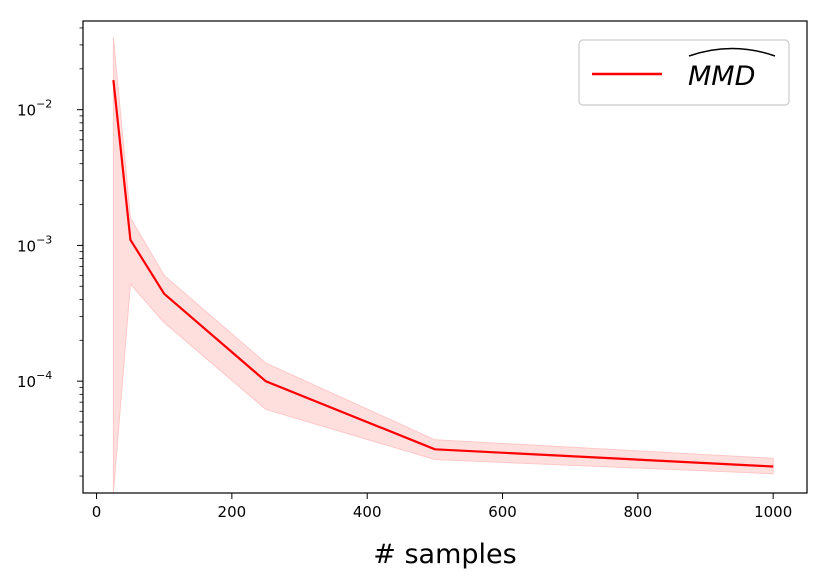  I want to click on x-tick-label: 200, so click(232, 512).